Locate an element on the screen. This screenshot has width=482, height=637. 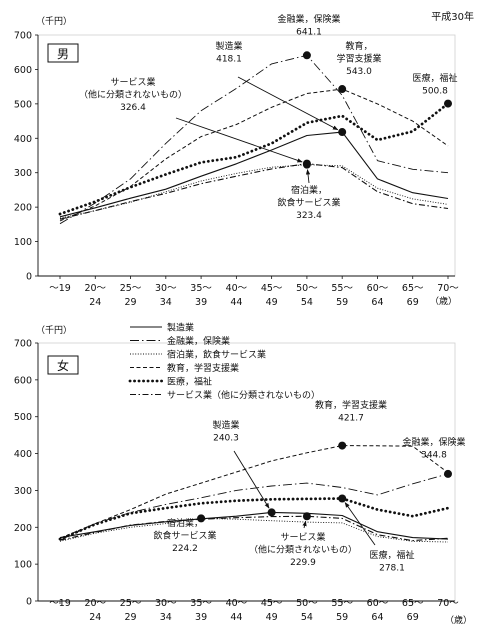
callout-label: 金融業，保険業 is located at coordinates (433, 442).